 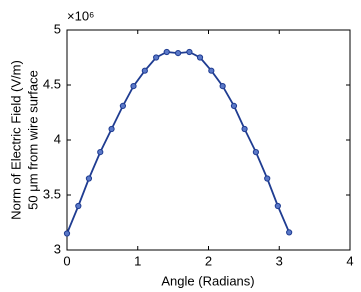 What do you see at coordinates (66, 260) in the screenshot?
I see `x-tick-label: 0` at bounding box center [66, 260].